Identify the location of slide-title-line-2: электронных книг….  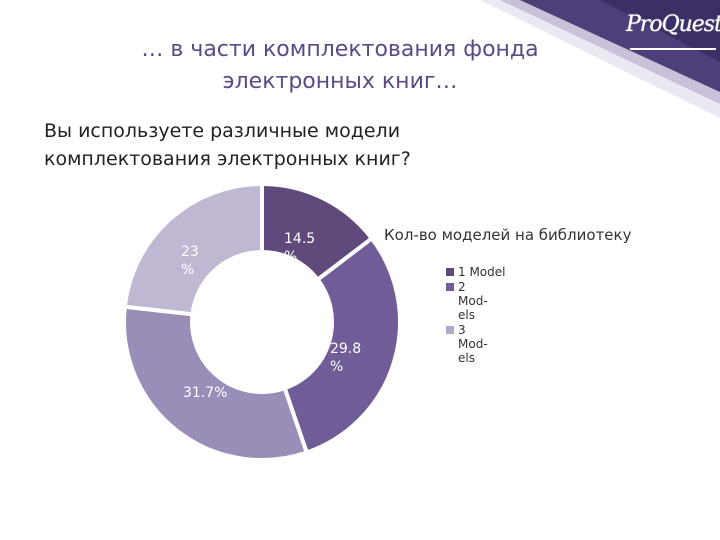
(340, 81).